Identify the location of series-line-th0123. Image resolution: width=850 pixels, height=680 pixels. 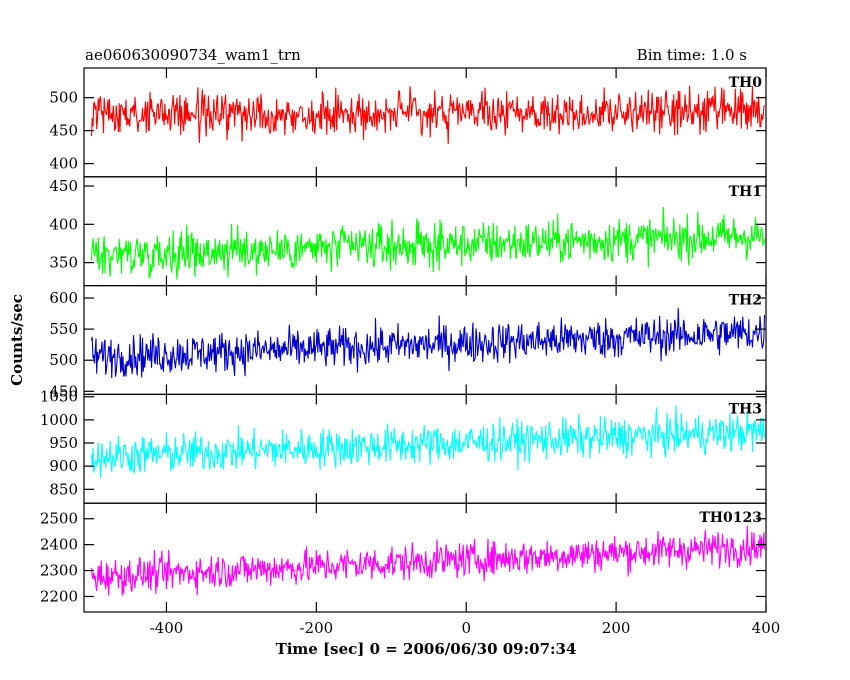
(428, 560).